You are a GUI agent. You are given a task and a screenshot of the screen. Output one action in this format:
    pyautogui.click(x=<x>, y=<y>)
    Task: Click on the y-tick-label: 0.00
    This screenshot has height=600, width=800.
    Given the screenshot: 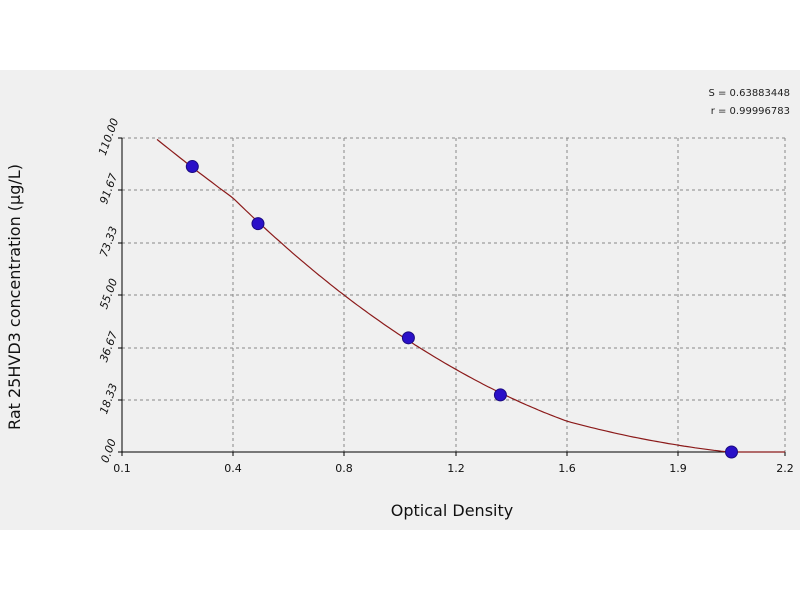 What is the action you would take?
    pyautogui.click(x=108, y=450)
    